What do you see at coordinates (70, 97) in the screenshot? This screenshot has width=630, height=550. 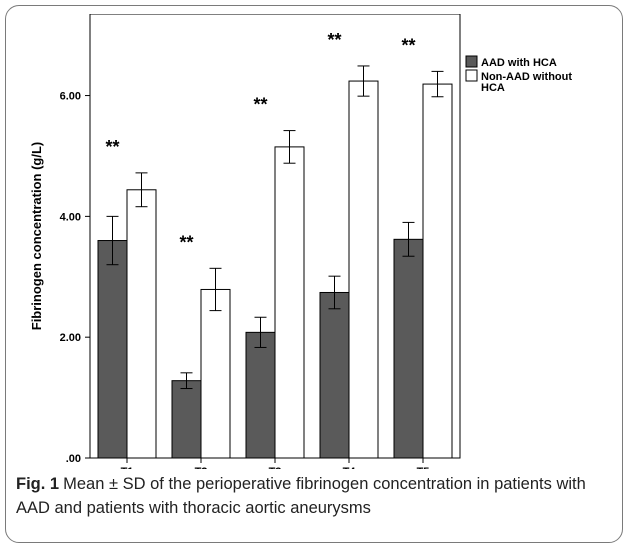 I see `y-tick-label: 6.00` at bounding box center [70, 97].